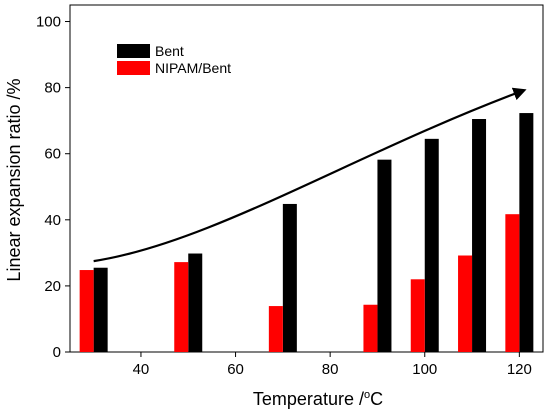  What do you see at coordinates (48, 22) in the screenshot?
I see `y-tick-label-100: 100` at bounding box center [48, 22].